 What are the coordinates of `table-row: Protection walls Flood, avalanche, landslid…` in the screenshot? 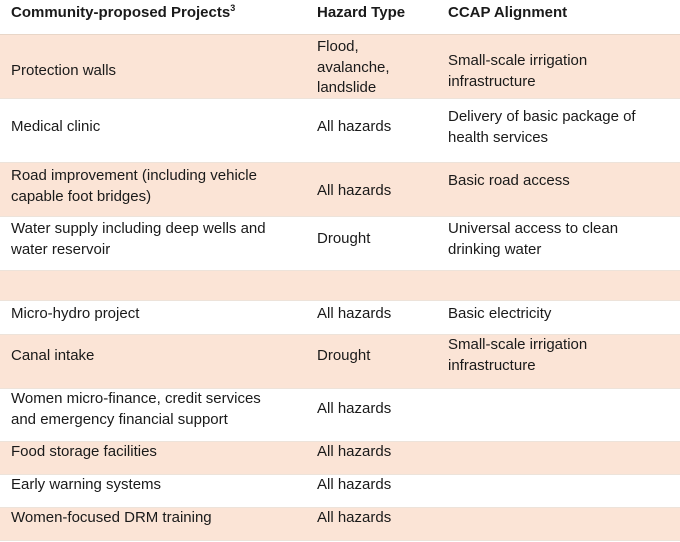 It's located at (340, 67).